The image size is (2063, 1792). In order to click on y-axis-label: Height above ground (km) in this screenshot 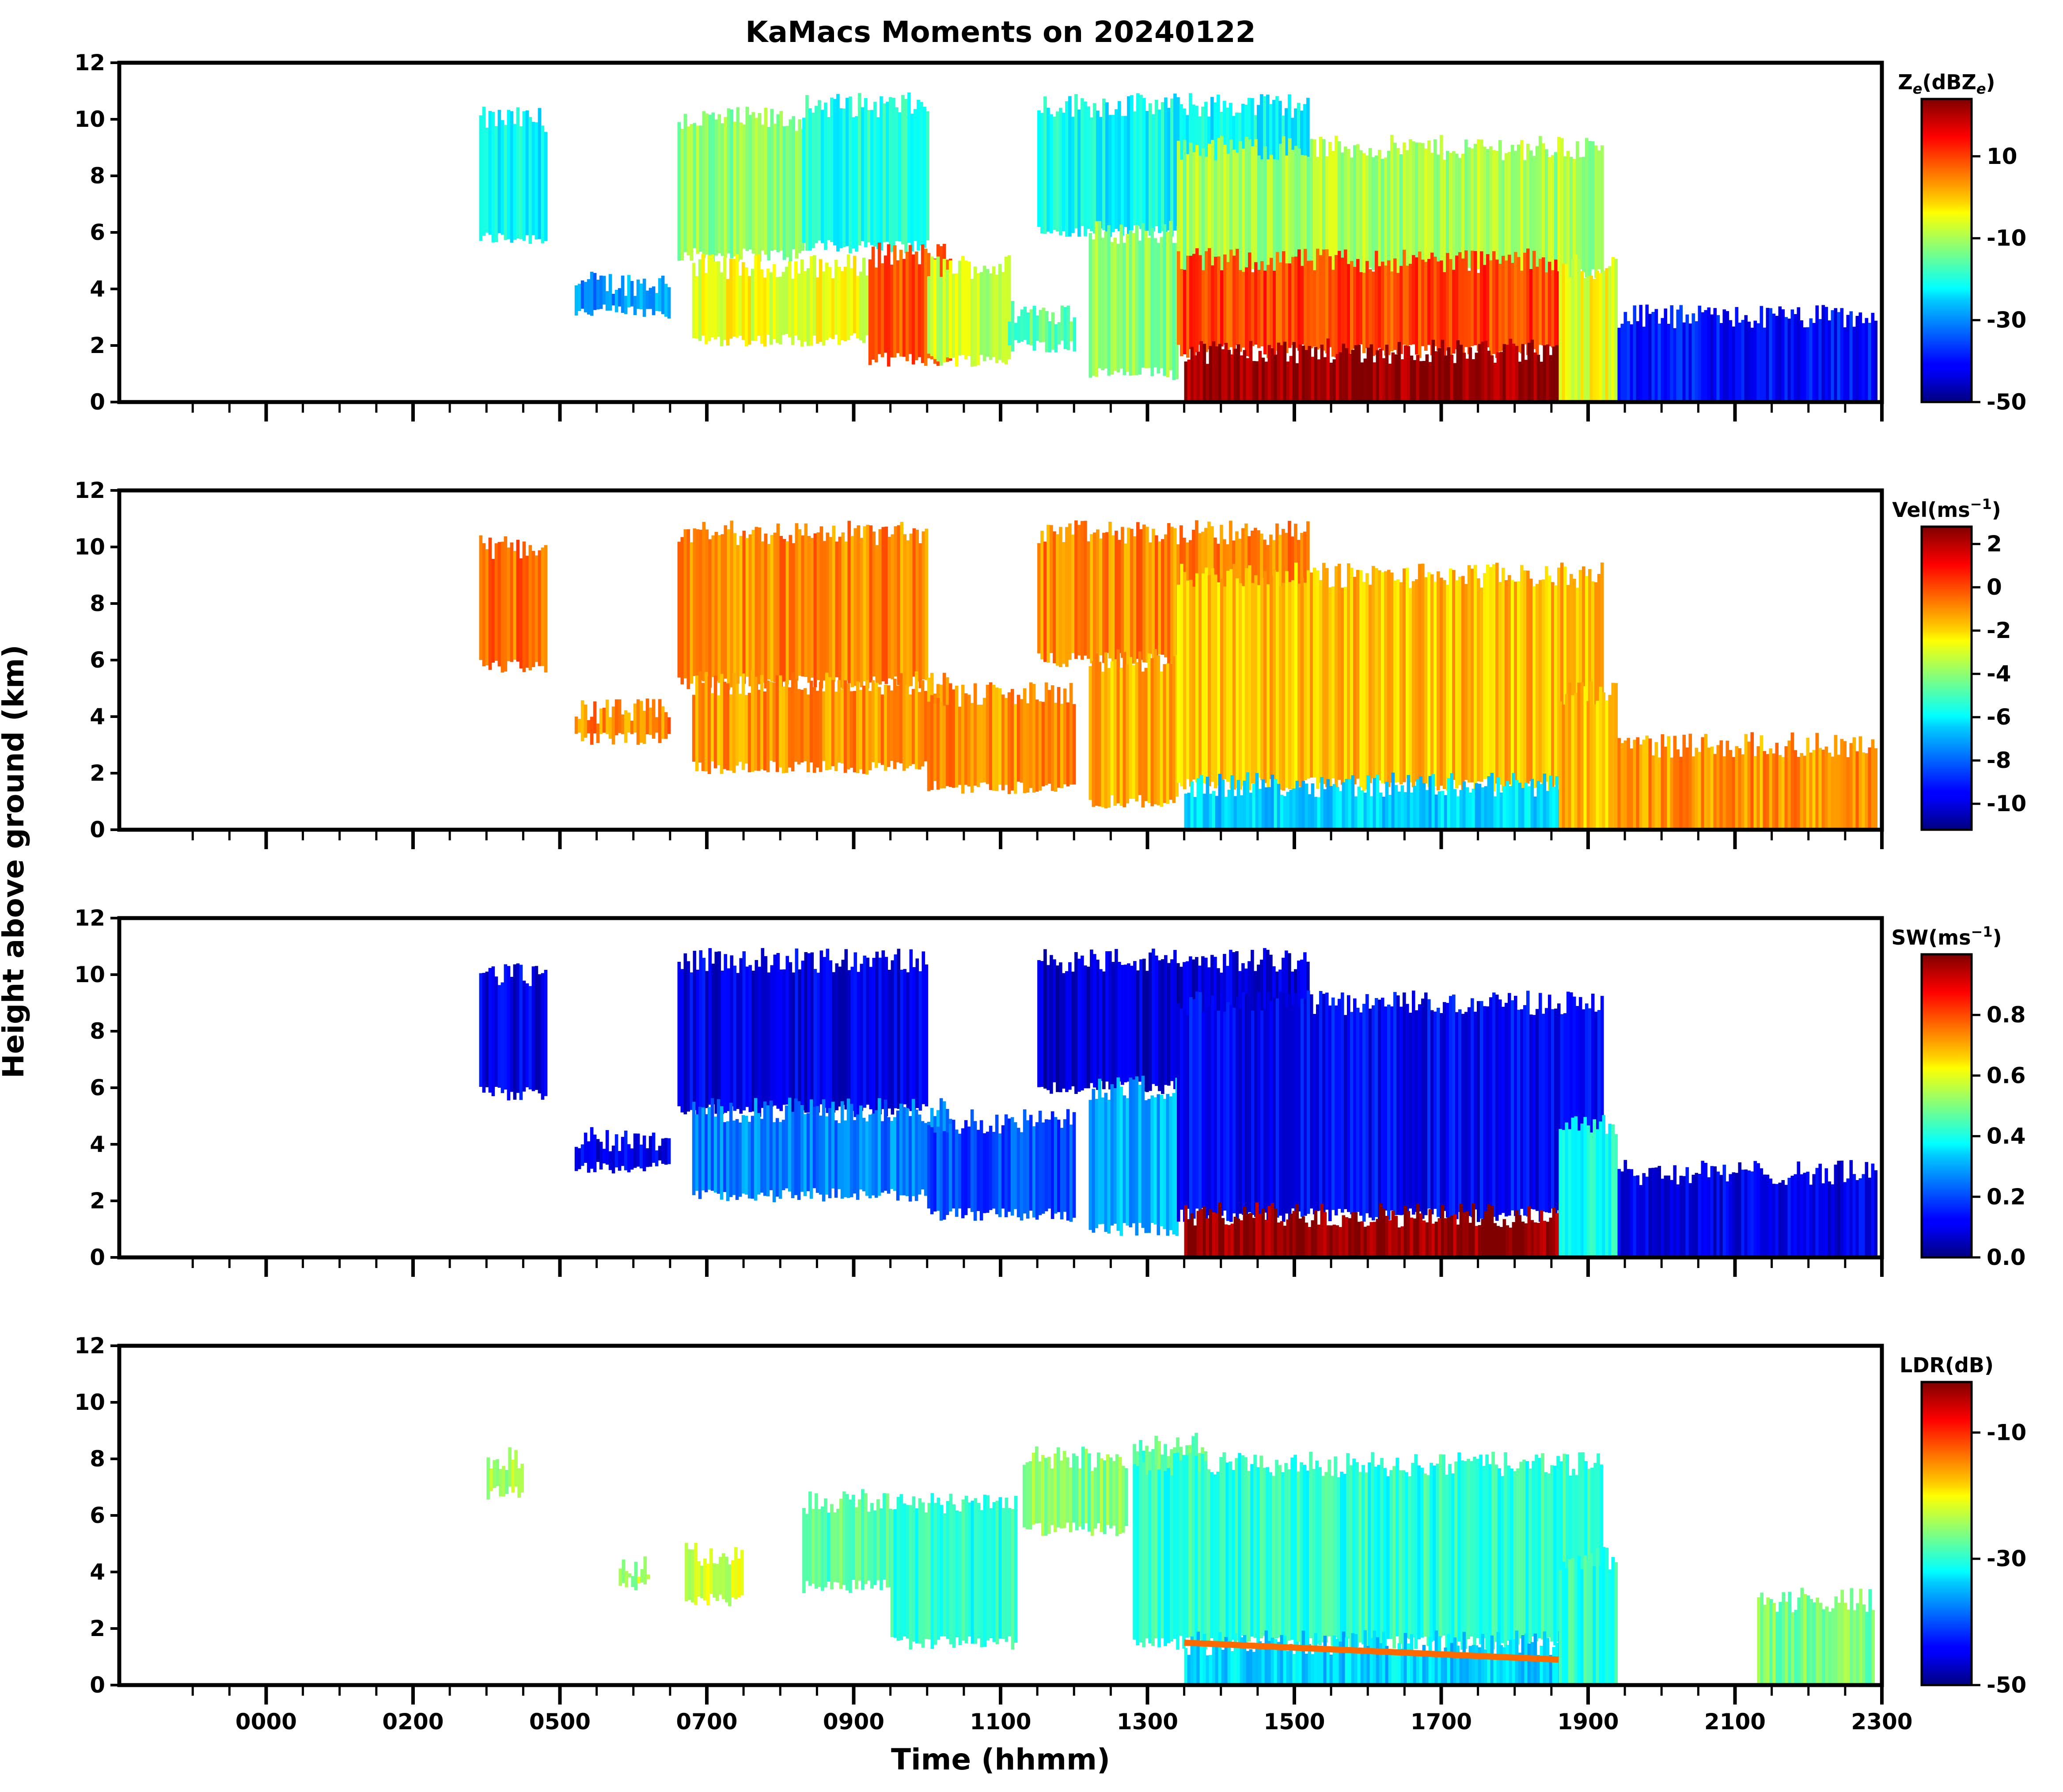, I will do `click(15, 861)`.